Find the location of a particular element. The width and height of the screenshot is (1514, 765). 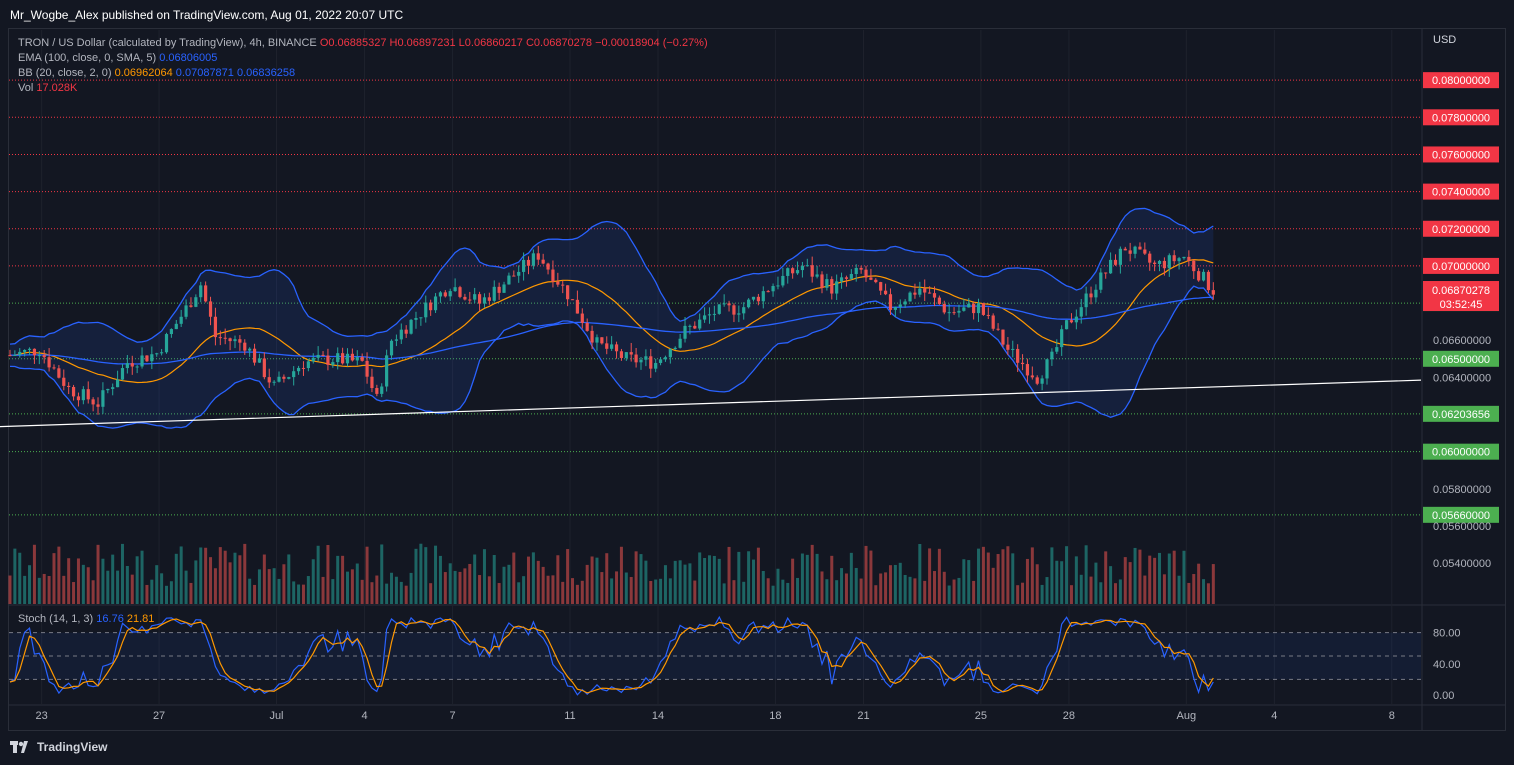

footer-brand: TradingView is located at coordinates (58, 747).